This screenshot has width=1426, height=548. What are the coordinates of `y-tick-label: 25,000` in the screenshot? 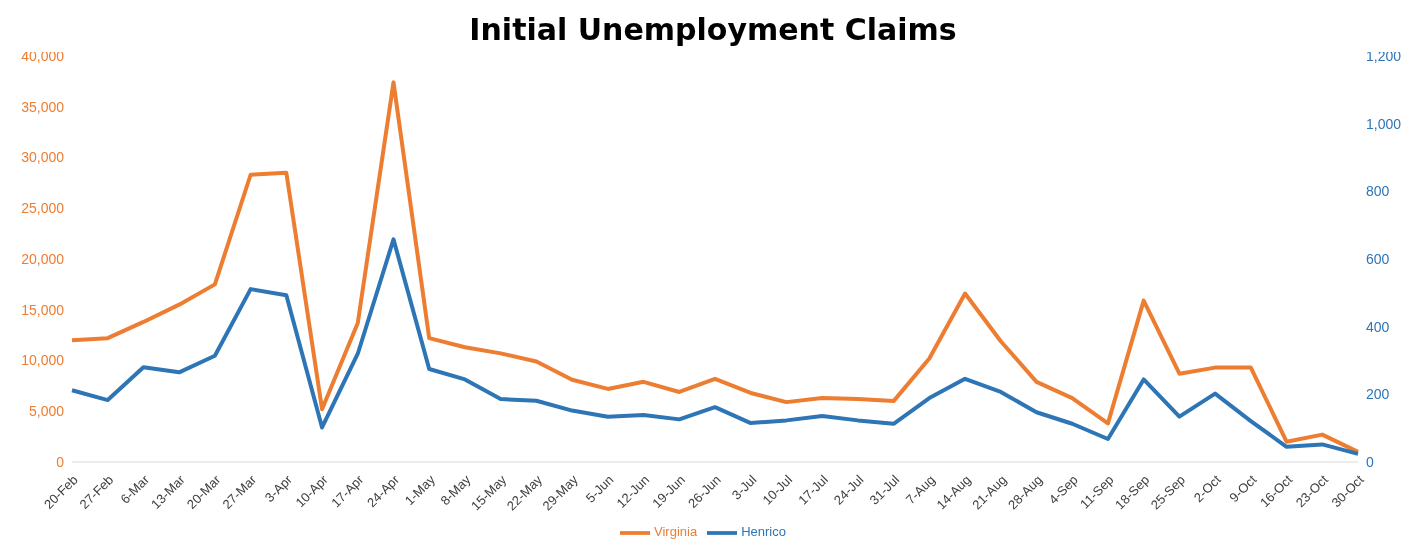 It's located at (43, 208).